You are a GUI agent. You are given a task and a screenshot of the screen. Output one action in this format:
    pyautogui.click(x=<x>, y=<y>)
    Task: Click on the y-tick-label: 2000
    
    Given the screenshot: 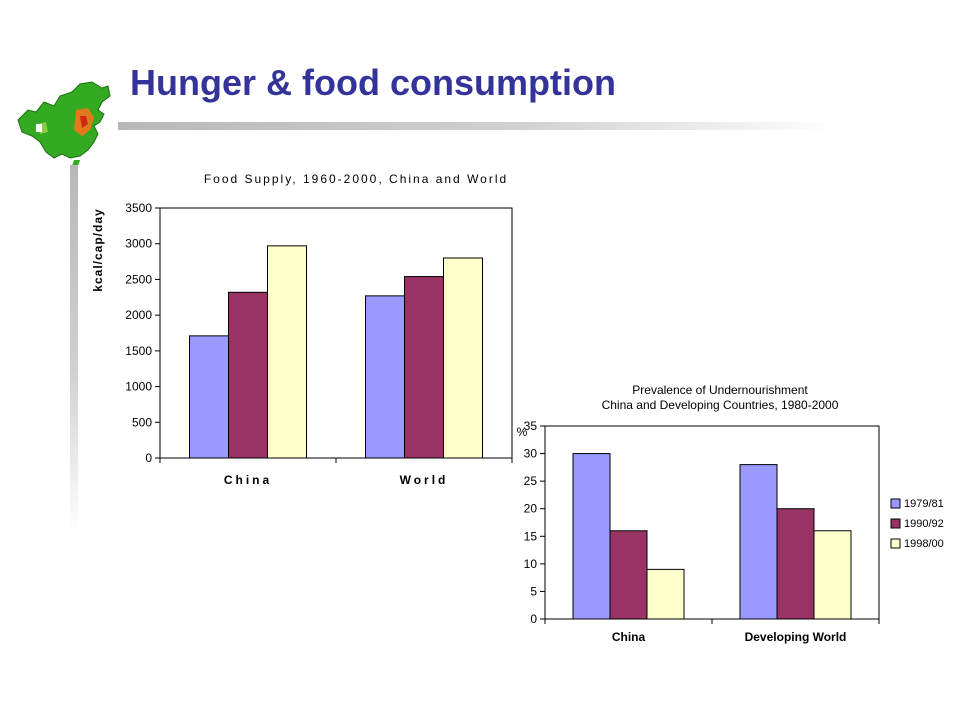 What is the action you would take?
    pyautogui.click(x=138, y=315)
    